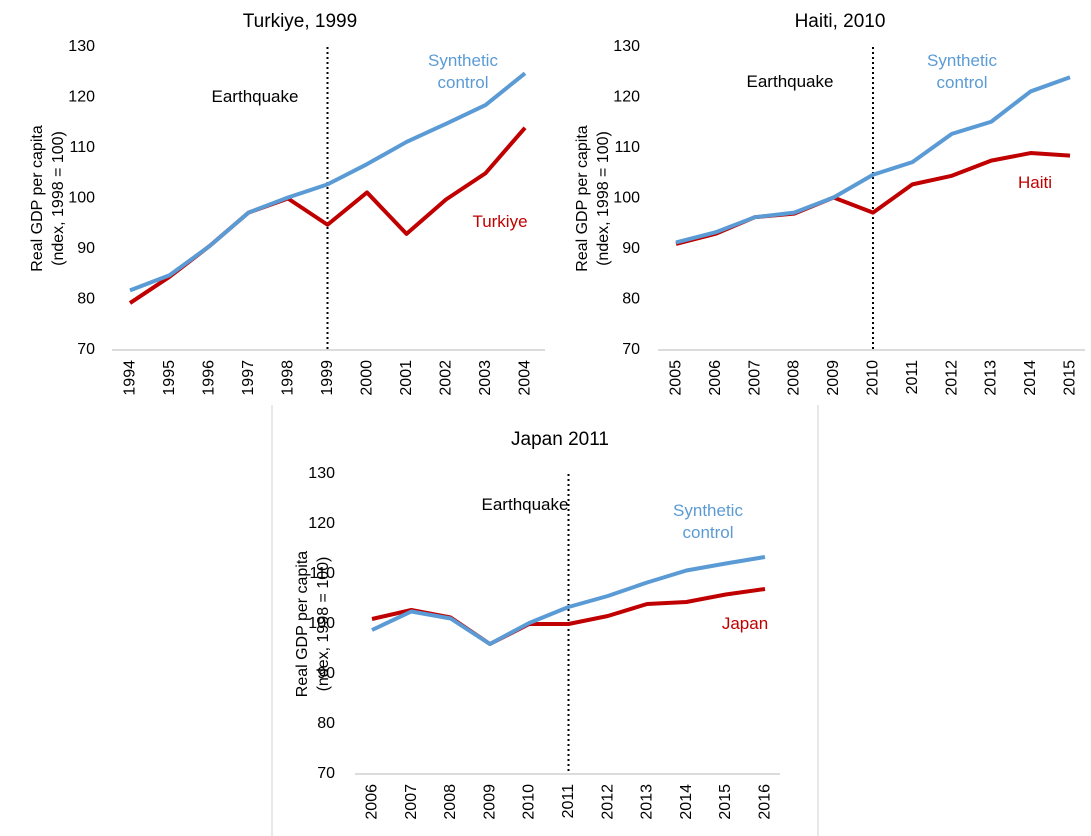 The image size is (1091, 836). What do you see at coordinates (560, 439) in the screenshot?
I see `chart-title: Japan 2011` at bounding box center [560, 439].